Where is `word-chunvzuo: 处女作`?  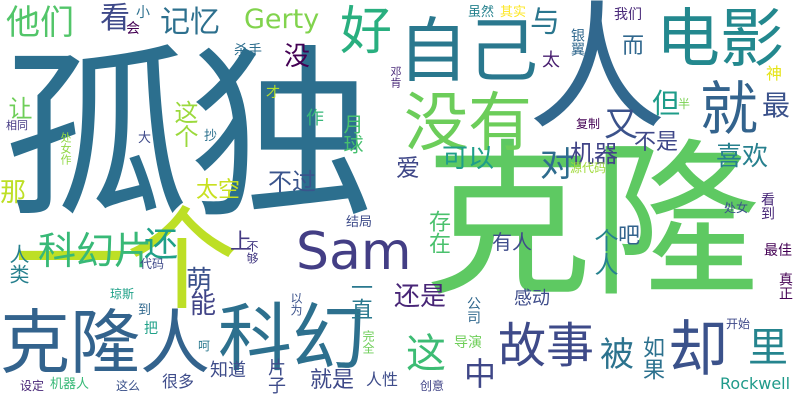
word-chunvzuo: 处女作 is located at coordinates (65, 148).